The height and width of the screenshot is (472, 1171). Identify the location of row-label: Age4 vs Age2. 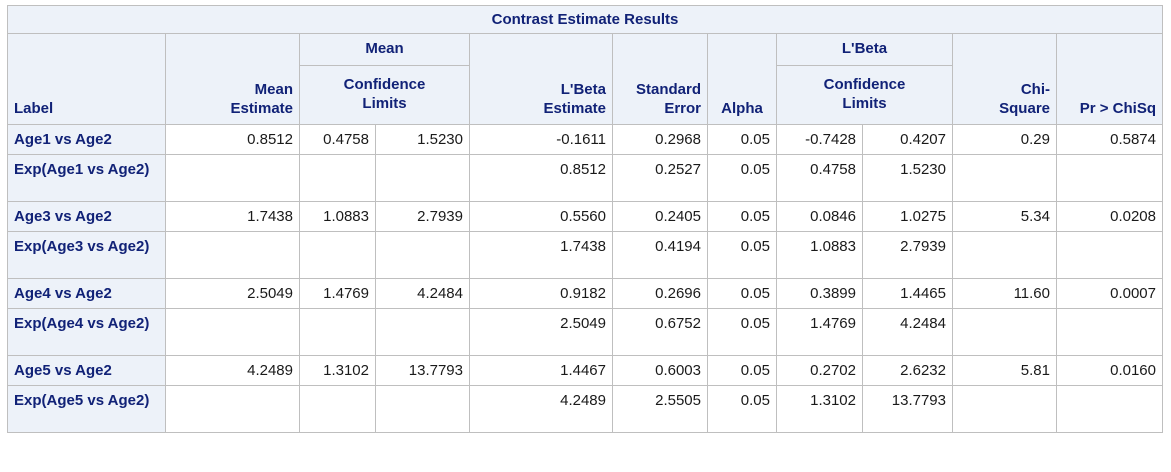
(86, 293).